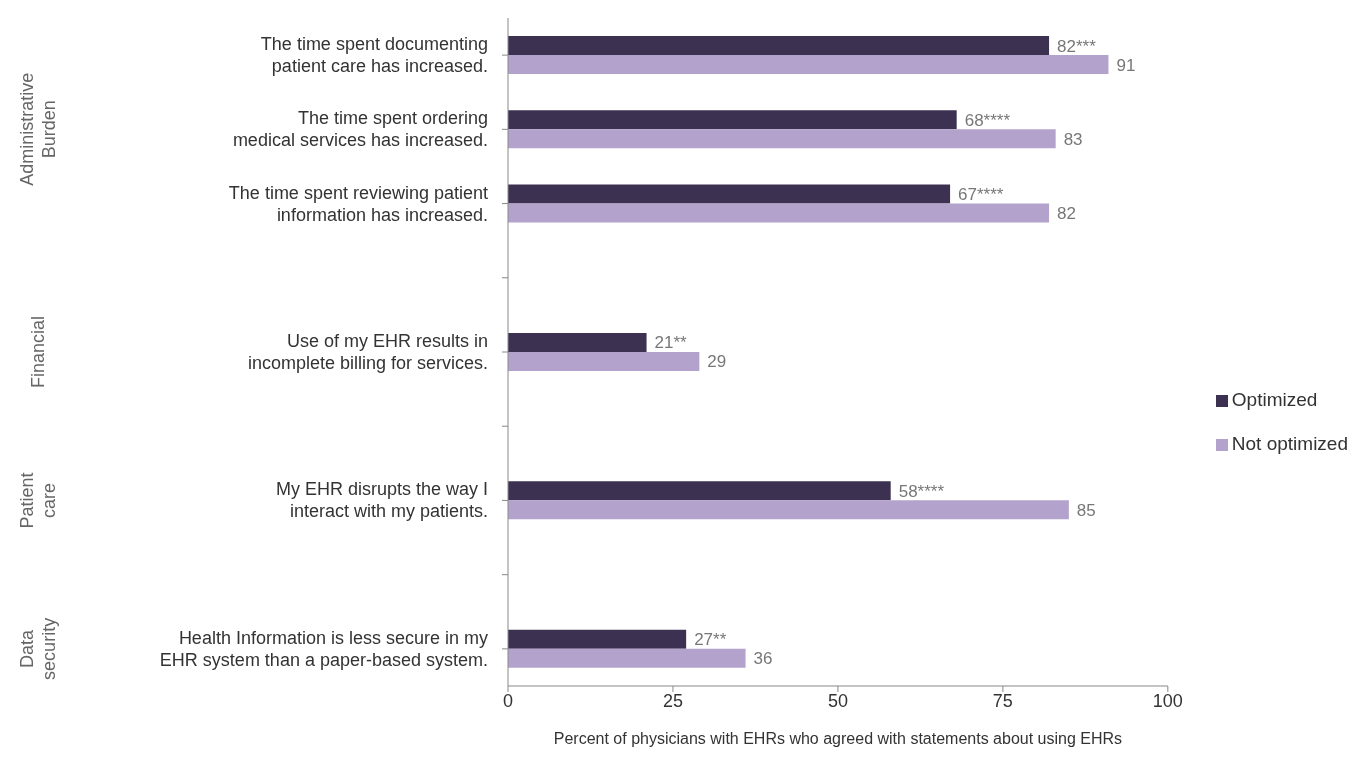  I want to click on data-label: 82***, so click(1077, 46).